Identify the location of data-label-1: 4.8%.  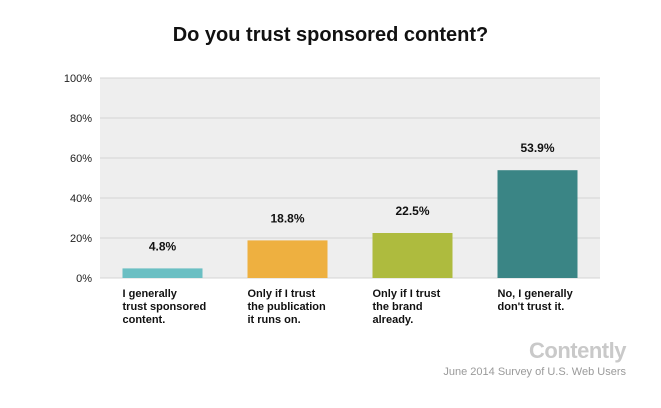
(163, 246).